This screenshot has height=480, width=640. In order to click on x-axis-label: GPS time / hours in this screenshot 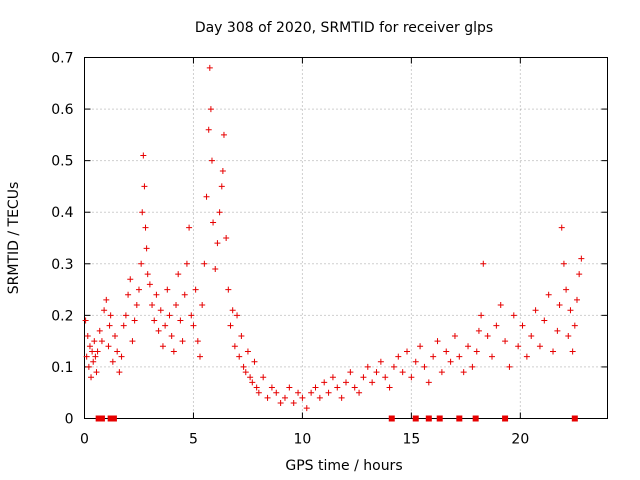, I will do `click(343, 466)`.